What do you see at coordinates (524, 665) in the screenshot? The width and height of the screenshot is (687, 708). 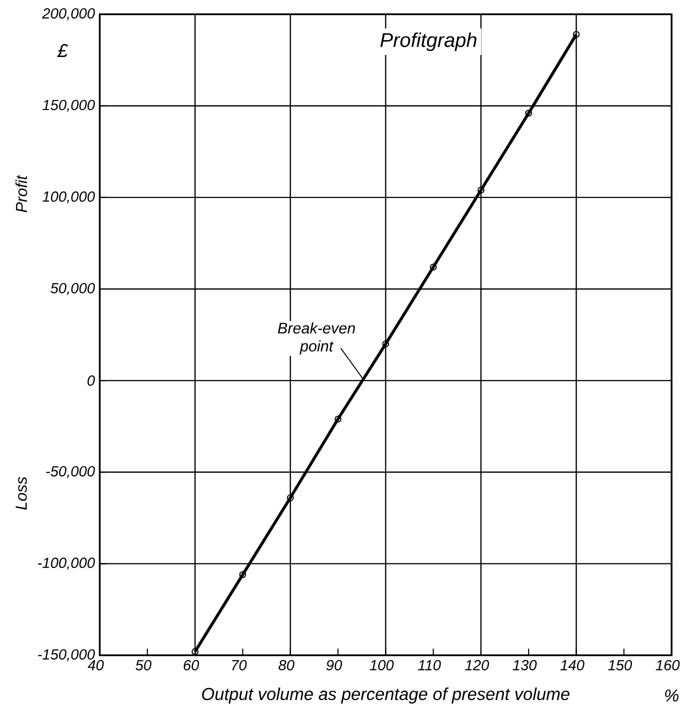 I see `x-tick-label: 130` at bounding box center [524, 665].